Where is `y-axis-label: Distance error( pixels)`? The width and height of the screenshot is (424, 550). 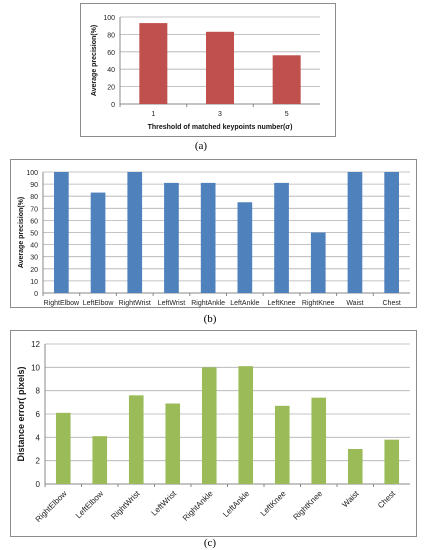 y-axis-label: Distance error( pixels) is located at coordinates (21, 413).